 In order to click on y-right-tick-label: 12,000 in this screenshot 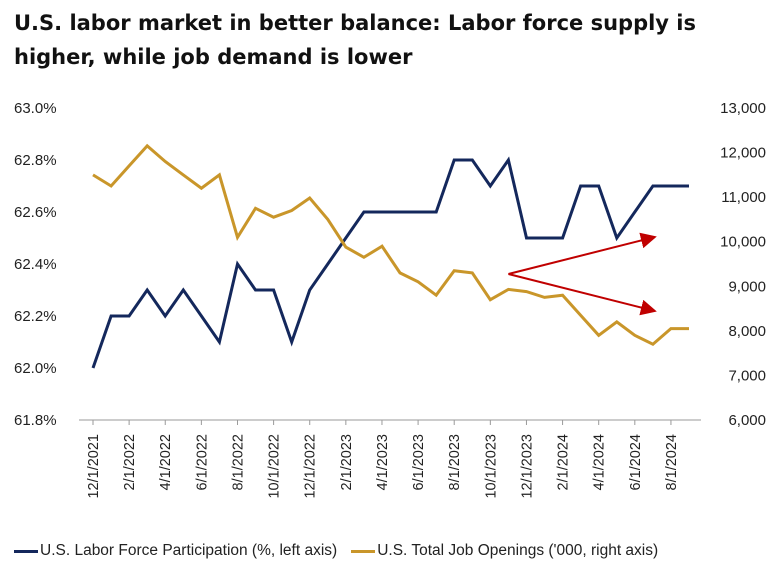, I will do `click(743, 153)`.